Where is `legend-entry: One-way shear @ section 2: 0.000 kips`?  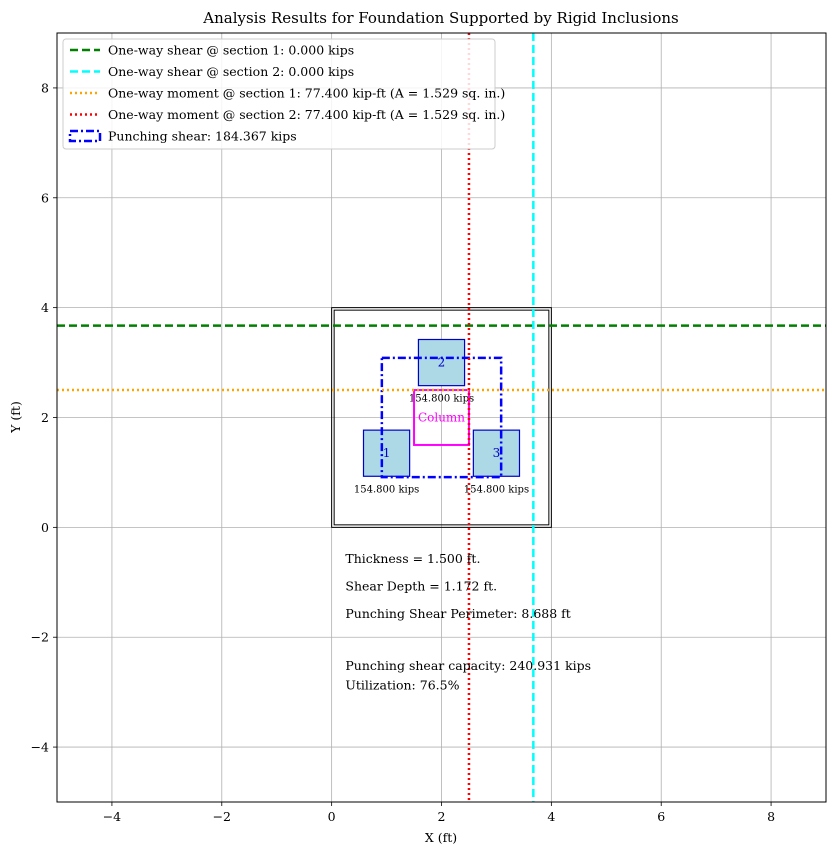
legend-entry: One-way shear @ section 2: 0.000 kips is located at coordinates (231, 71).